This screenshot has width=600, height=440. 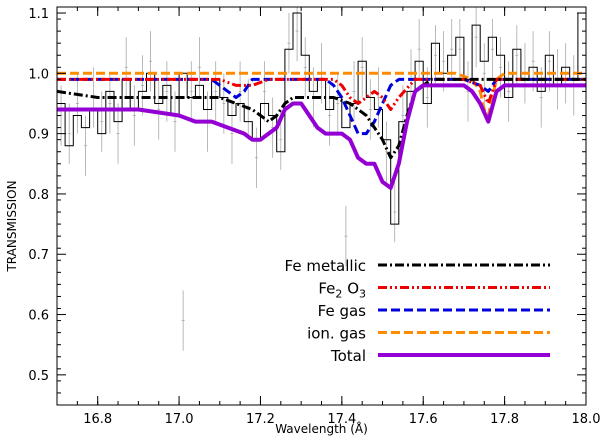 What do you see at coordinates (342, 290) in the screenshot?
I see `legend-label-fe: Fe2 O3` at bounding box center [342, 290].